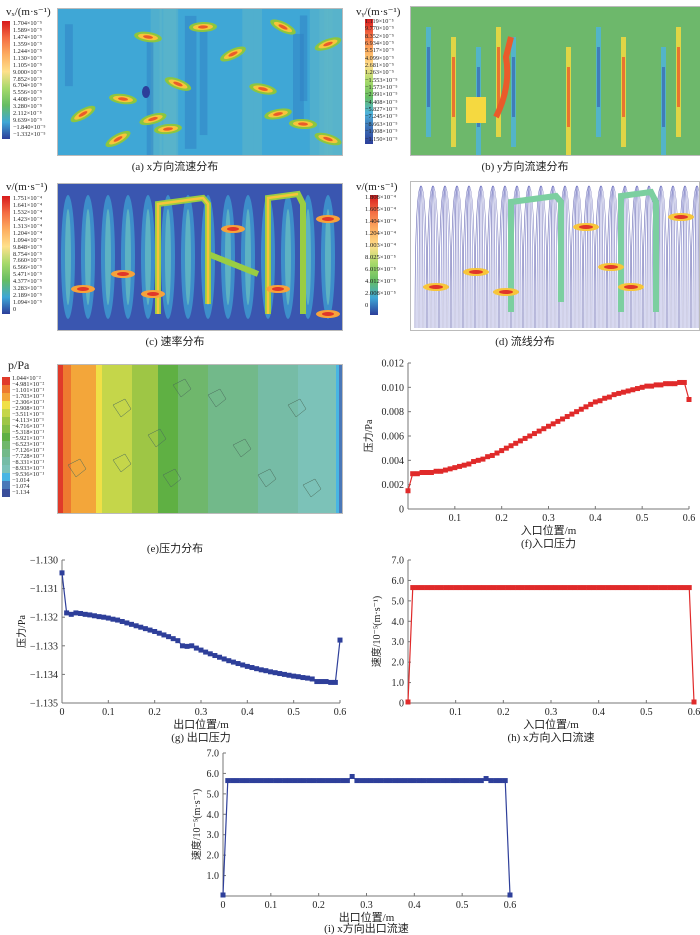  What do you see at coordinates (380, 281) in the screenshot?
I see `legend-label: 4.012×10⁻⁵` at bounding box center [380, 281].